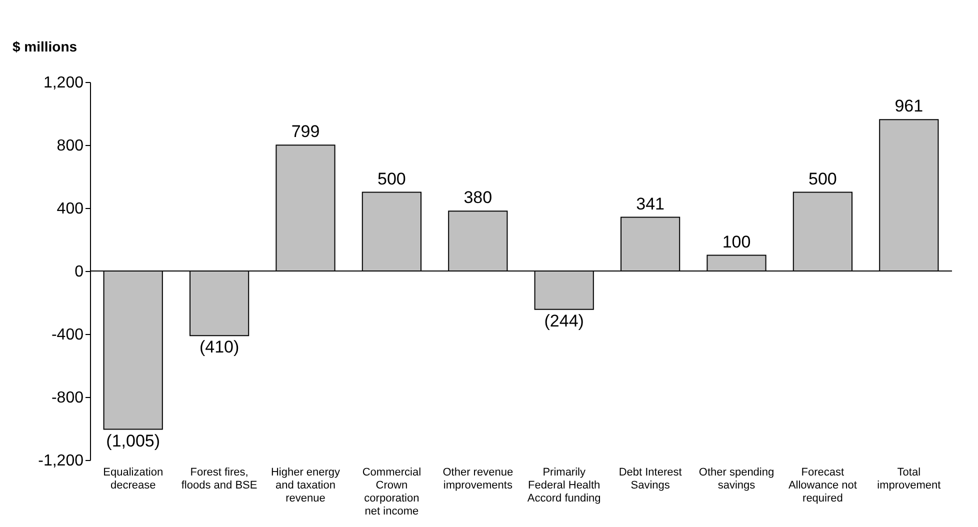 This screenshot has width=978, height=527. What do you see at coordinates (79, 272) in the screenshot?
I see `y-tick-label: 0` at bounding box center [79, 272].